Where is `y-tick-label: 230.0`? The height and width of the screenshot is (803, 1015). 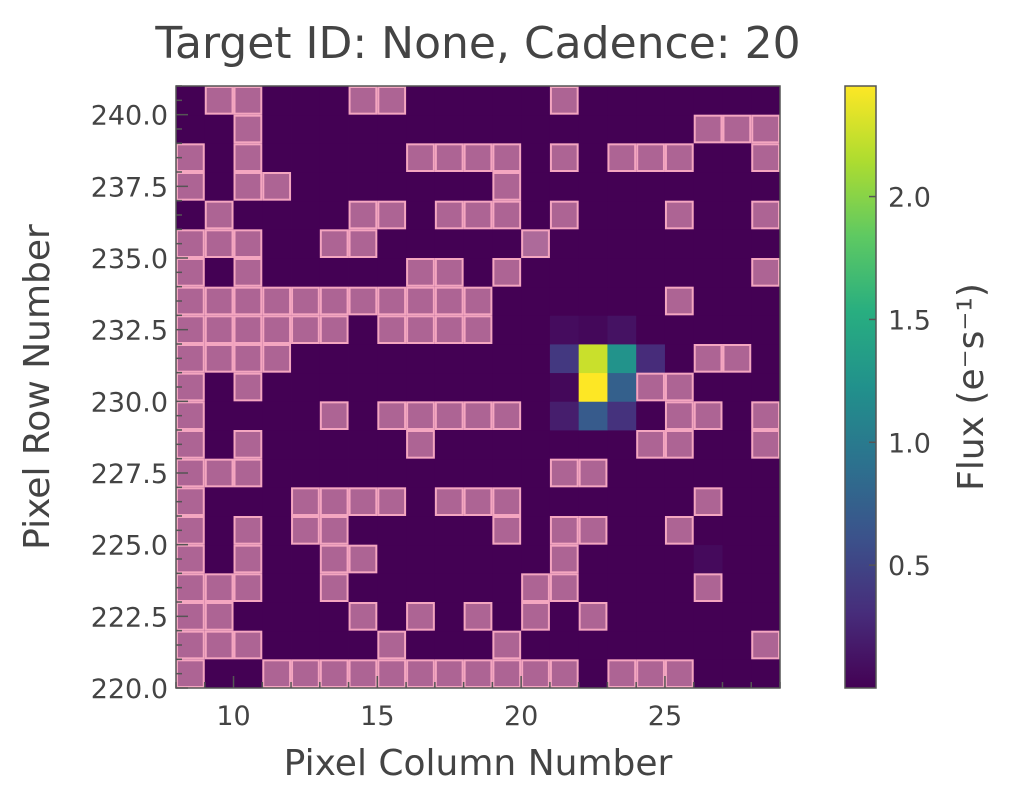
y-tick-label: 230.0 is located at coordinates (129, 402).